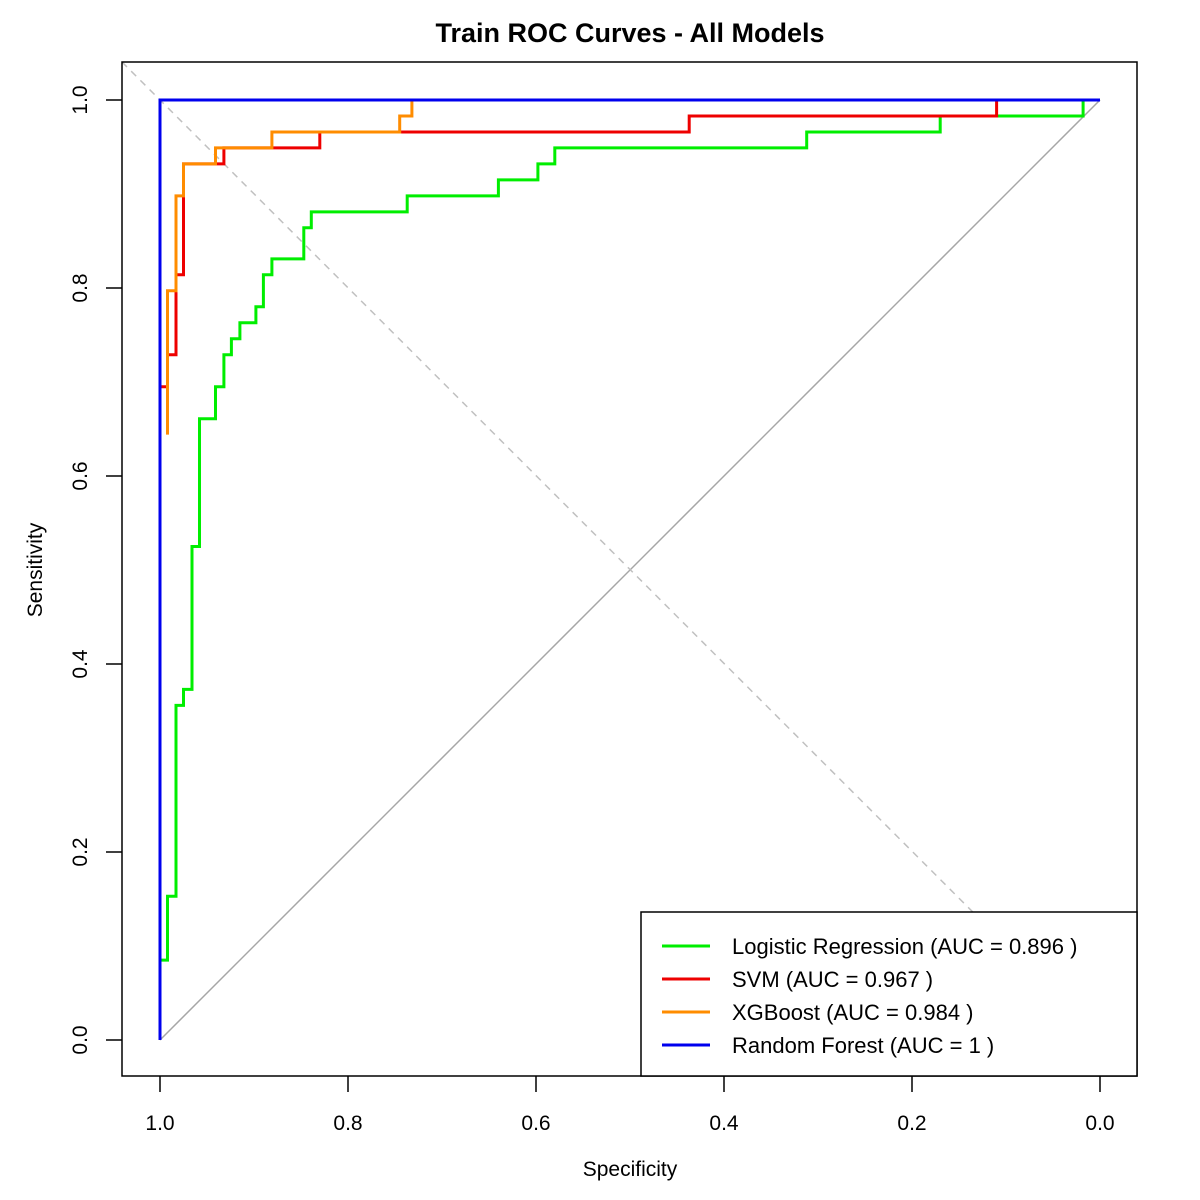 This screenshot has width=1200, height=1200. I want to click on legend-box, so click(889, 994).